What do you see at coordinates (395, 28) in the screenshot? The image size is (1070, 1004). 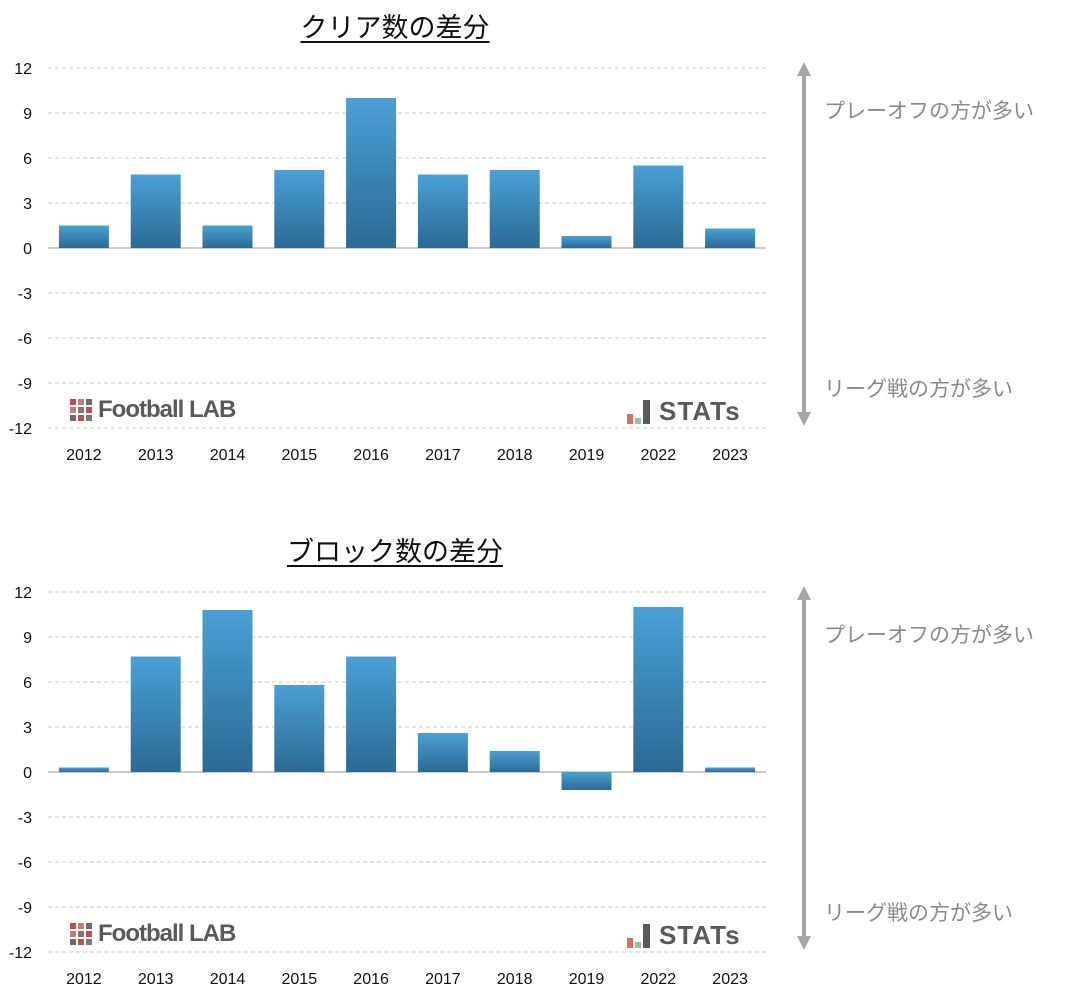 I see `chart-title: クリア数の差分` at bounding box center [395, 28].